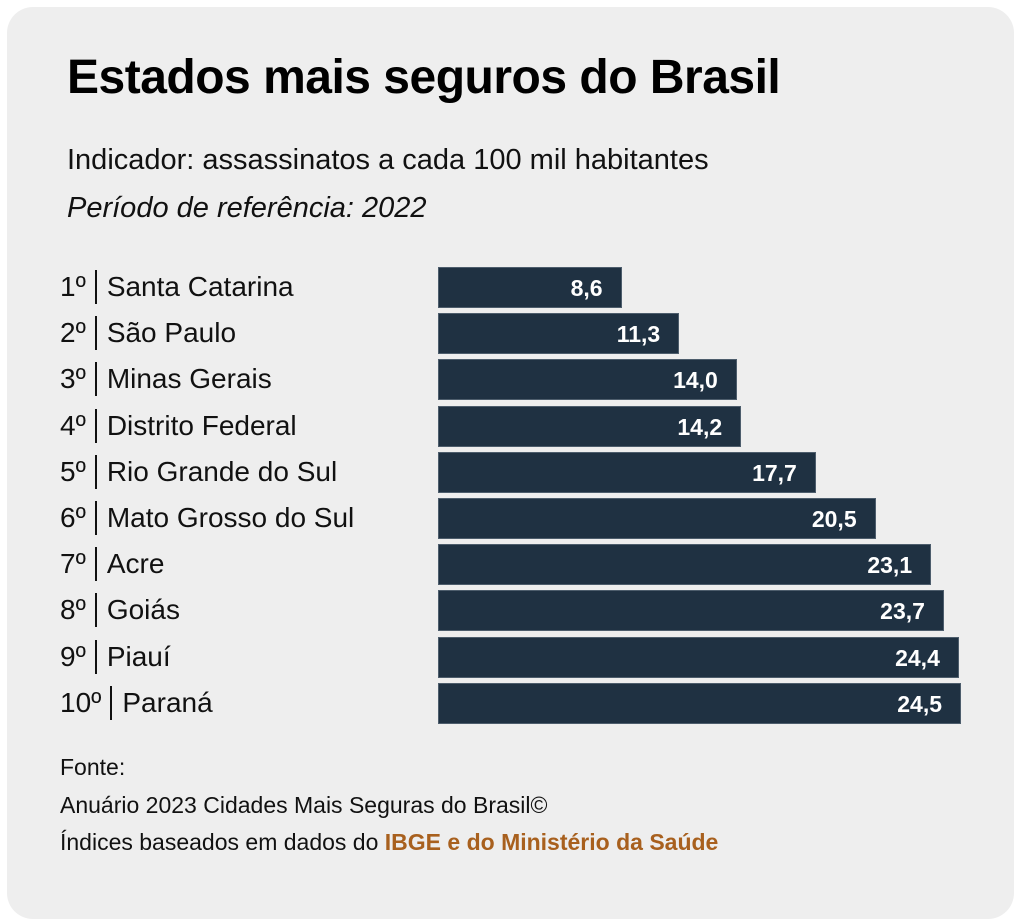  What do you see at coordinates (189, 379) in the screenshot?
I see `state-name: Minas Gerais` at bounding box center [189, 379].